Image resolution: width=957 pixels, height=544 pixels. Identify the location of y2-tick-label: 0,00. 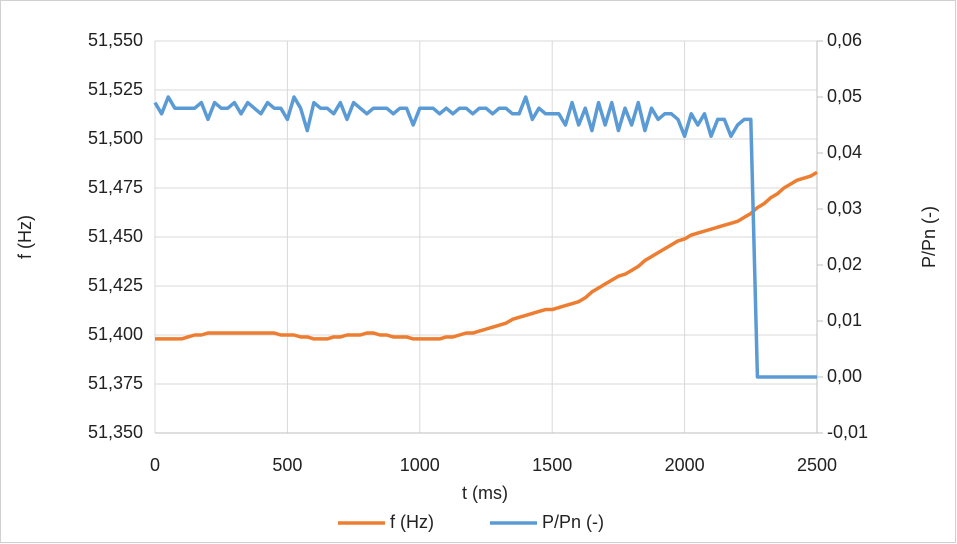
(844, 376).